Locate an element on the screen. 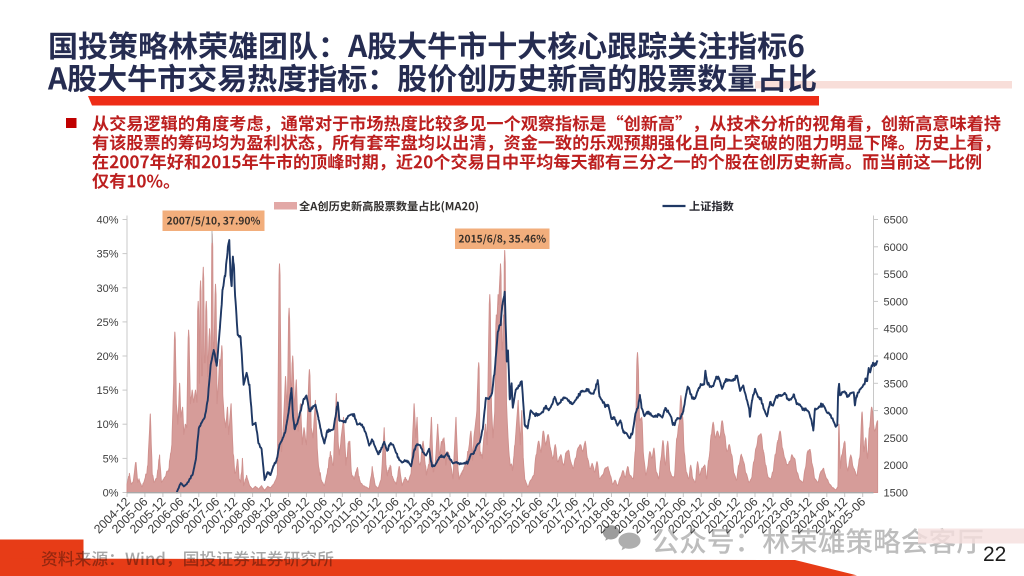 The image size is (1024, 576). svg-text: 6000 is located at coordinates (896, 248).